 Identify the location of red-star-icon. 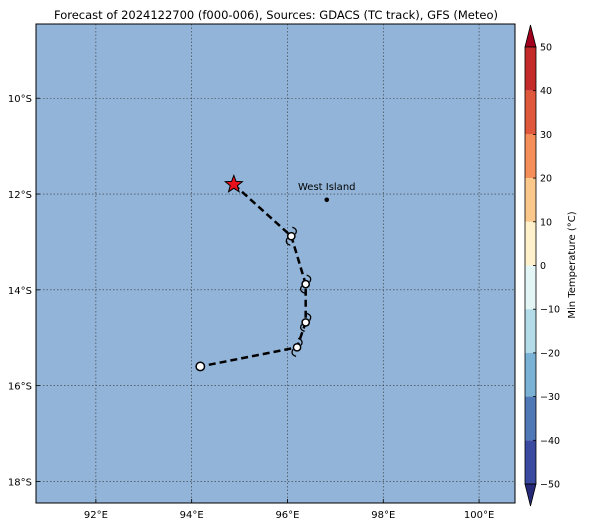
(233, 183).